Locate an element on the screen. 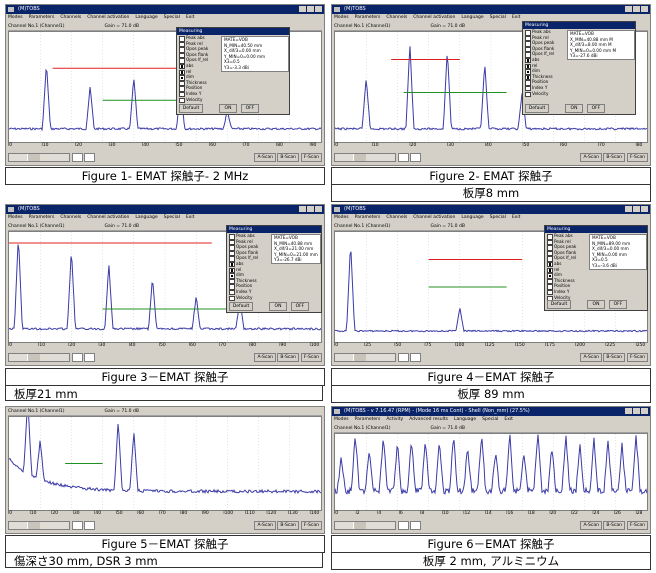 Image resolution: width=656 pixels, height=573 pixels. measure-option: Opos peak is located at coordinates (579, 43).